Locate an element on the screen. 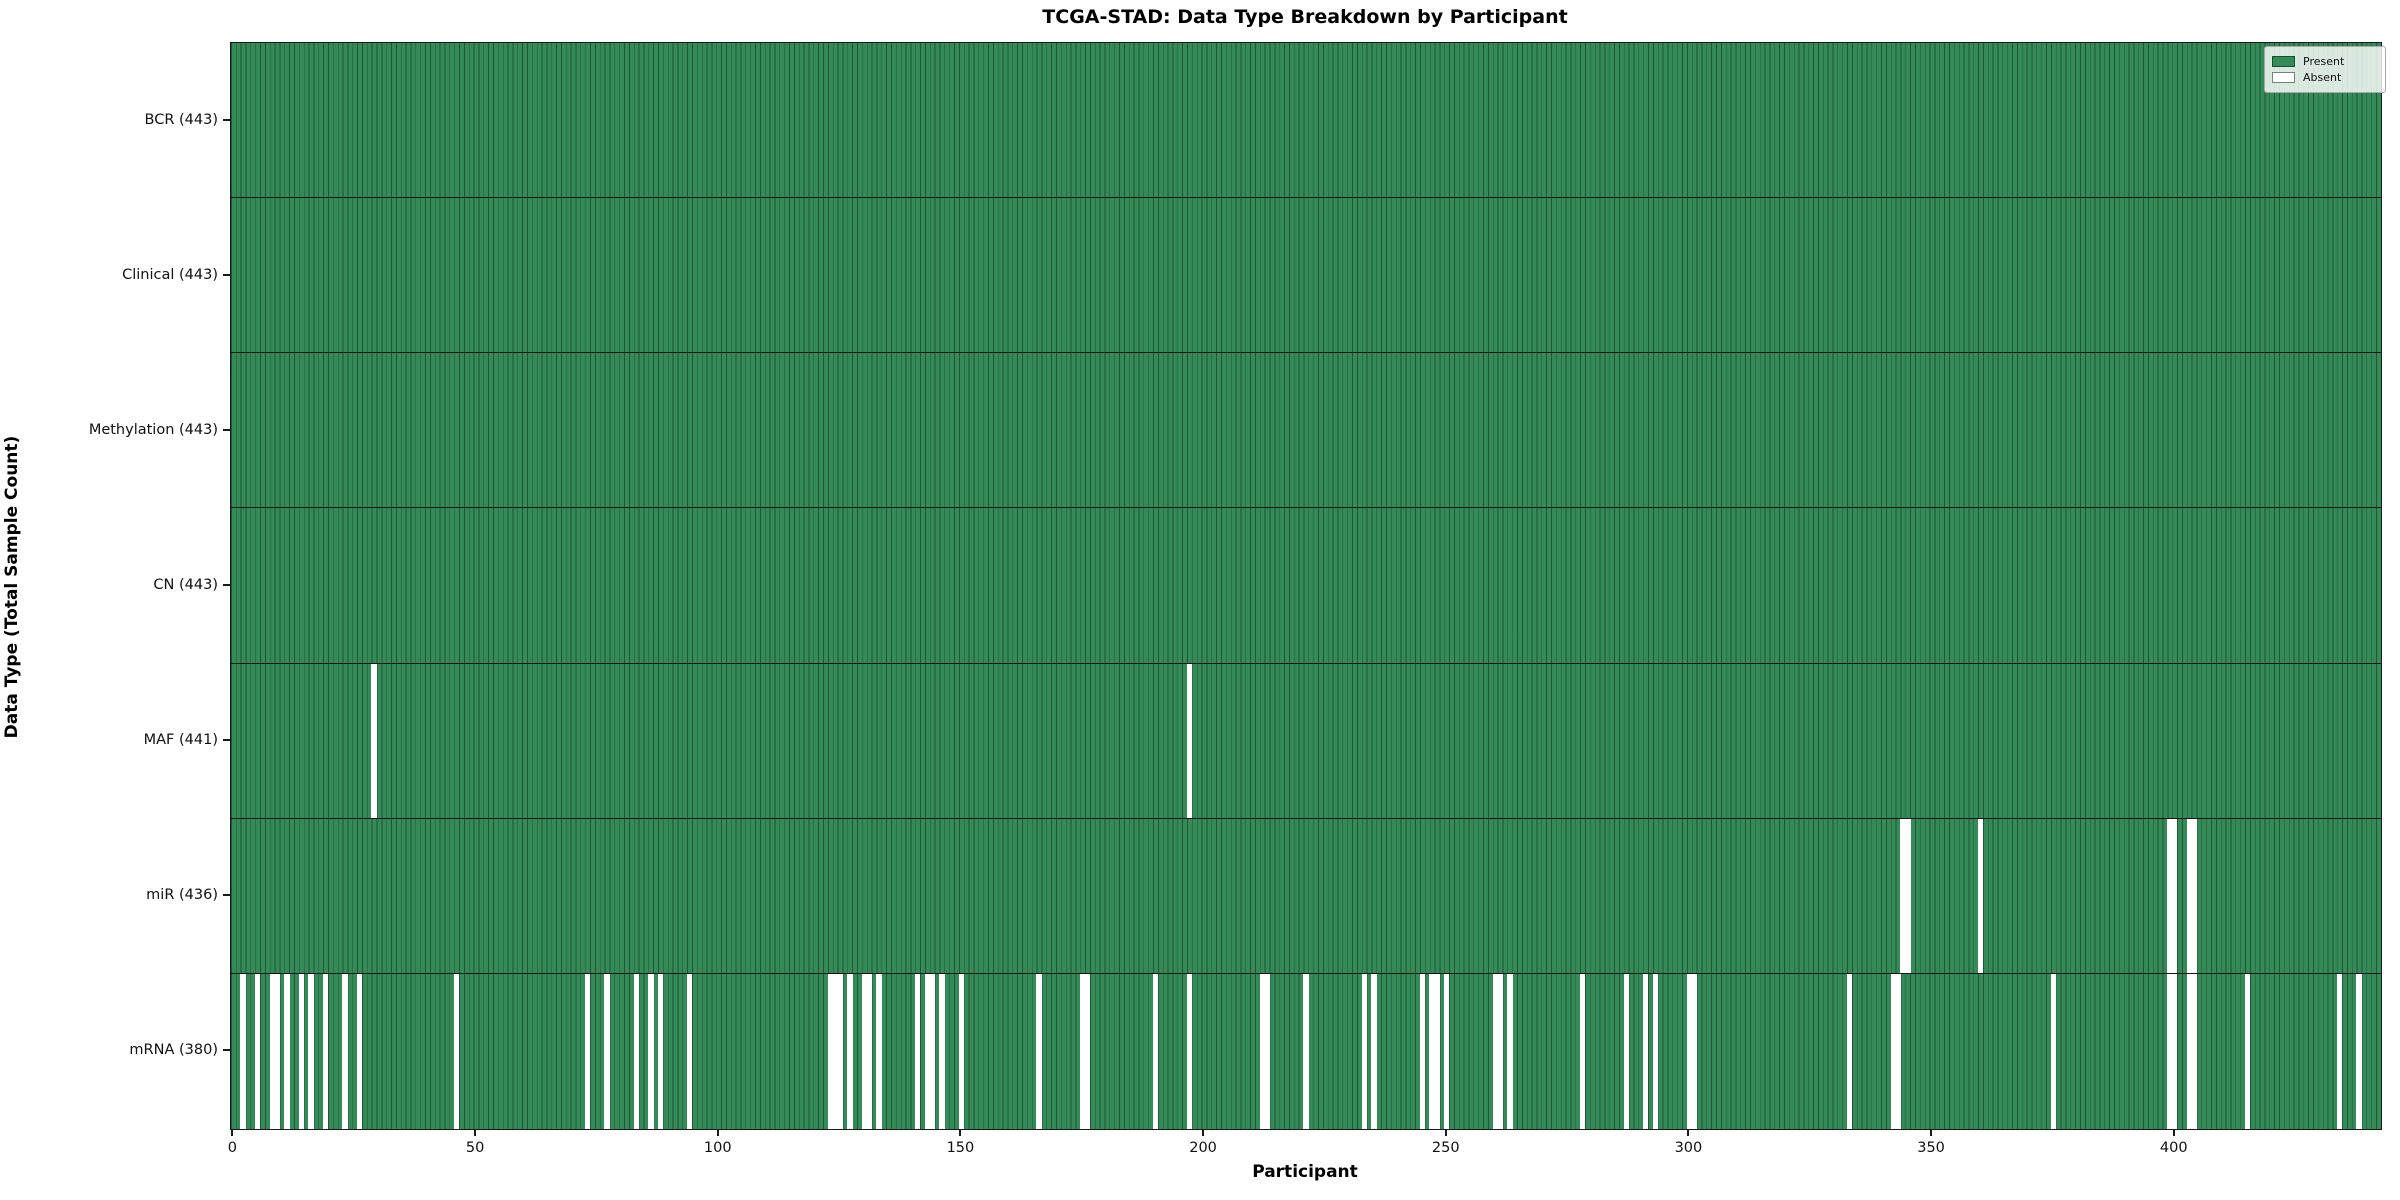 This screenshot has width=2400, height=1200. xtick-label-250: 250 is located at coordinates (1445, 1148).